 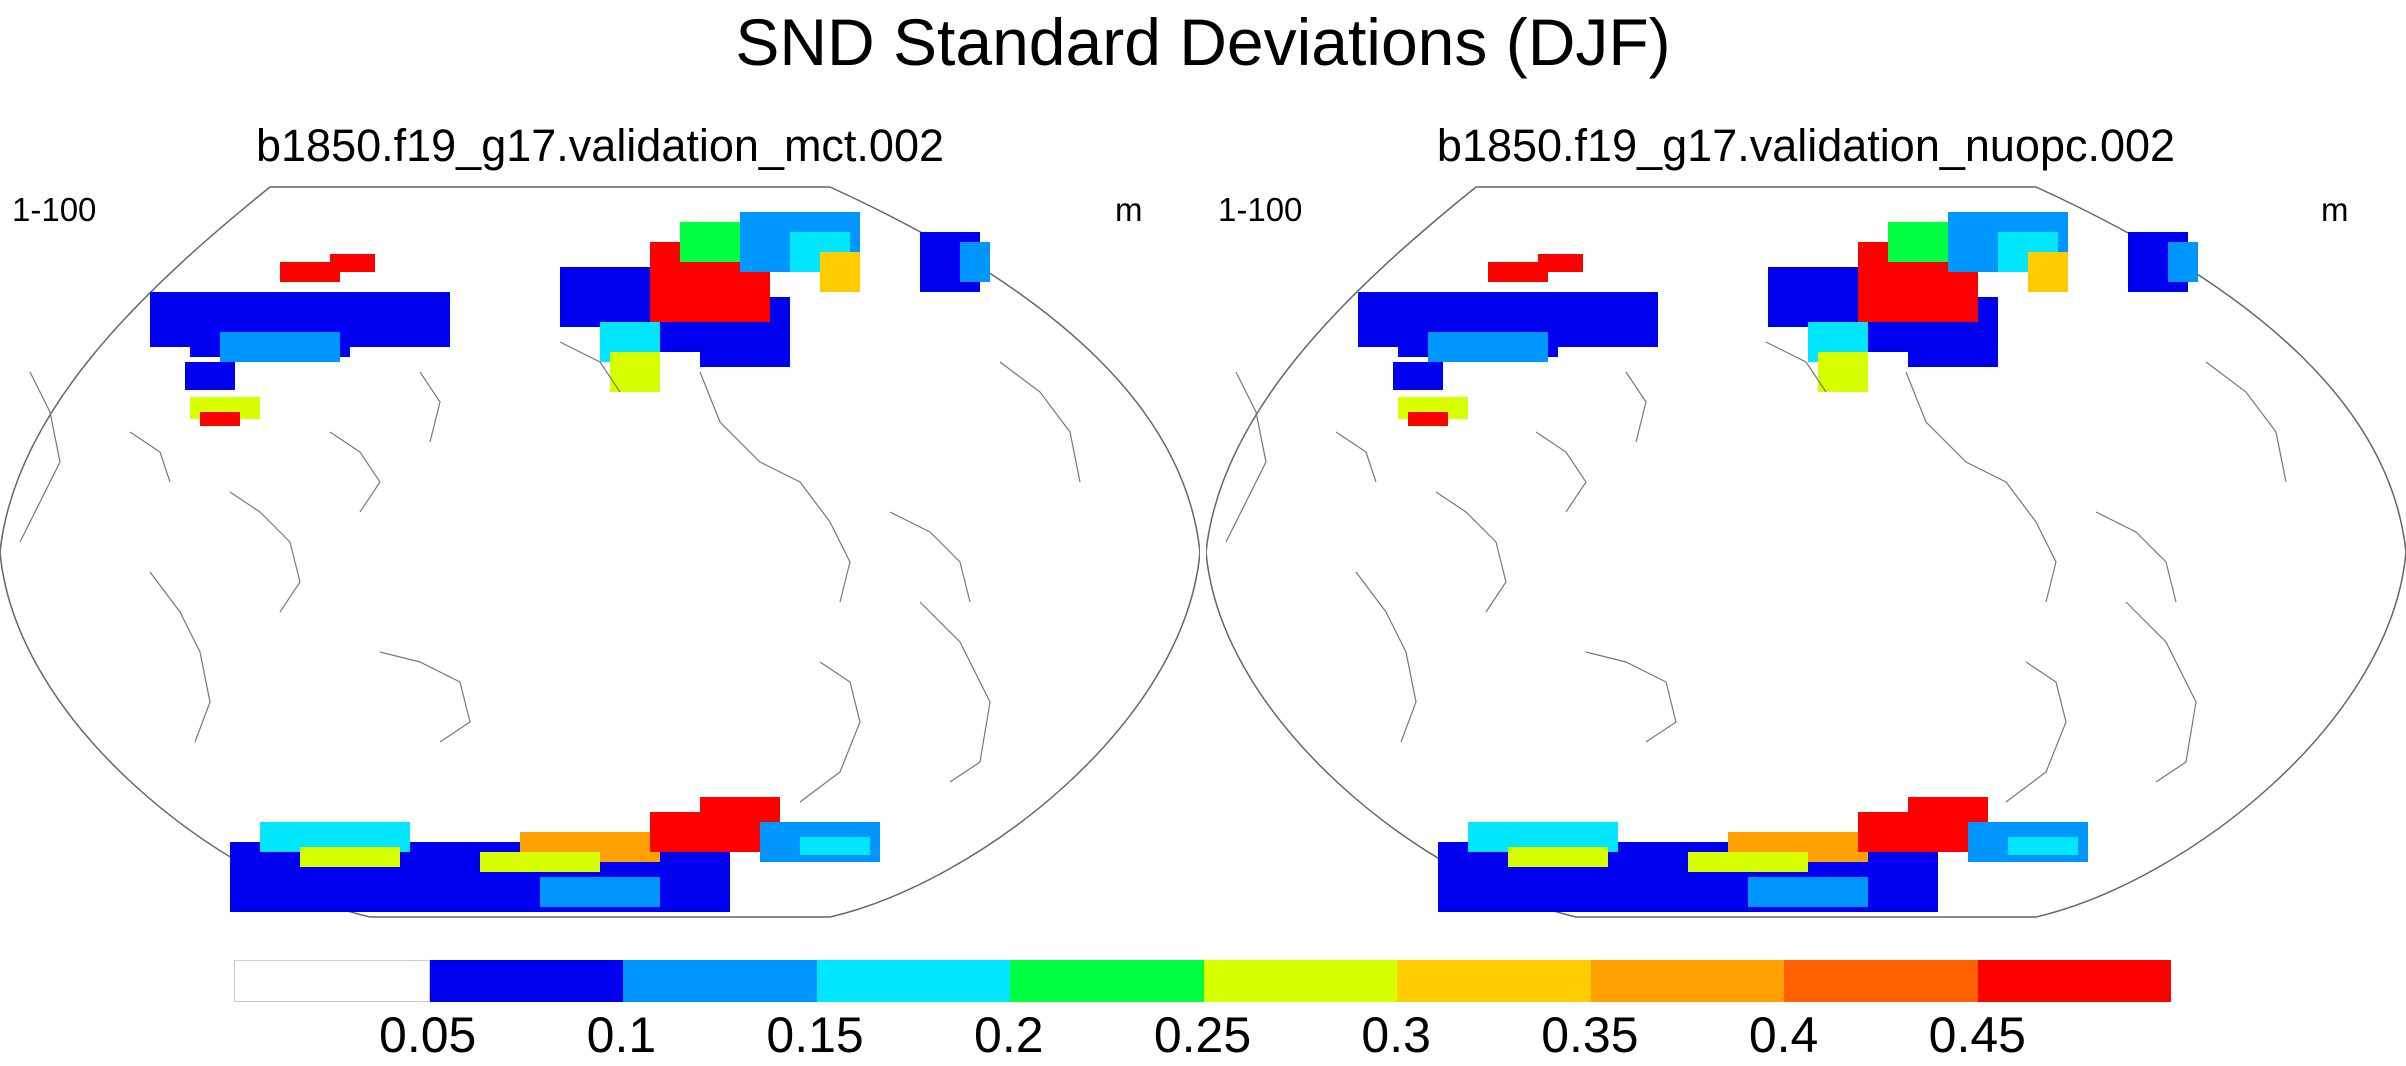 What do you see at coordinates (1203, 42) in the screenshot?
I see `figure-title: SND Standard Deviations (DJF)` at bounding box center [1203, 42].